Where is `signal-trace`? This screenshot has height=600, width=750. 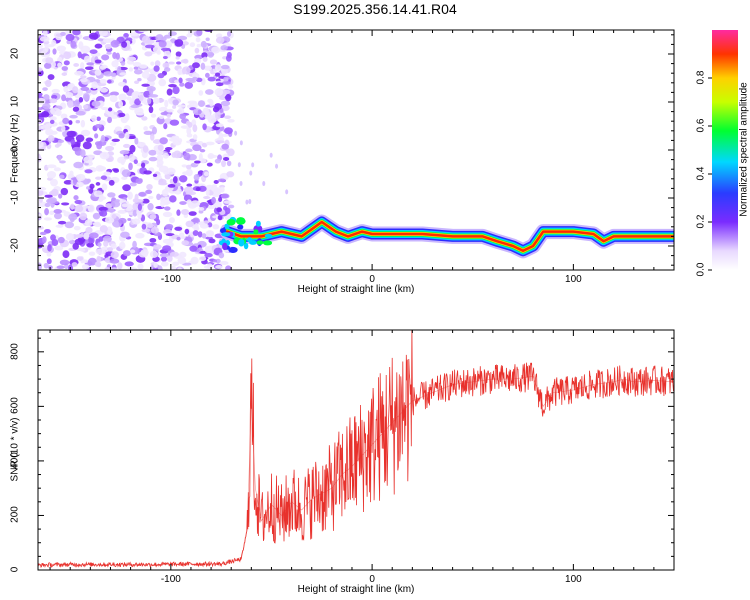
signal-trace is located at coordinates (446, 236).